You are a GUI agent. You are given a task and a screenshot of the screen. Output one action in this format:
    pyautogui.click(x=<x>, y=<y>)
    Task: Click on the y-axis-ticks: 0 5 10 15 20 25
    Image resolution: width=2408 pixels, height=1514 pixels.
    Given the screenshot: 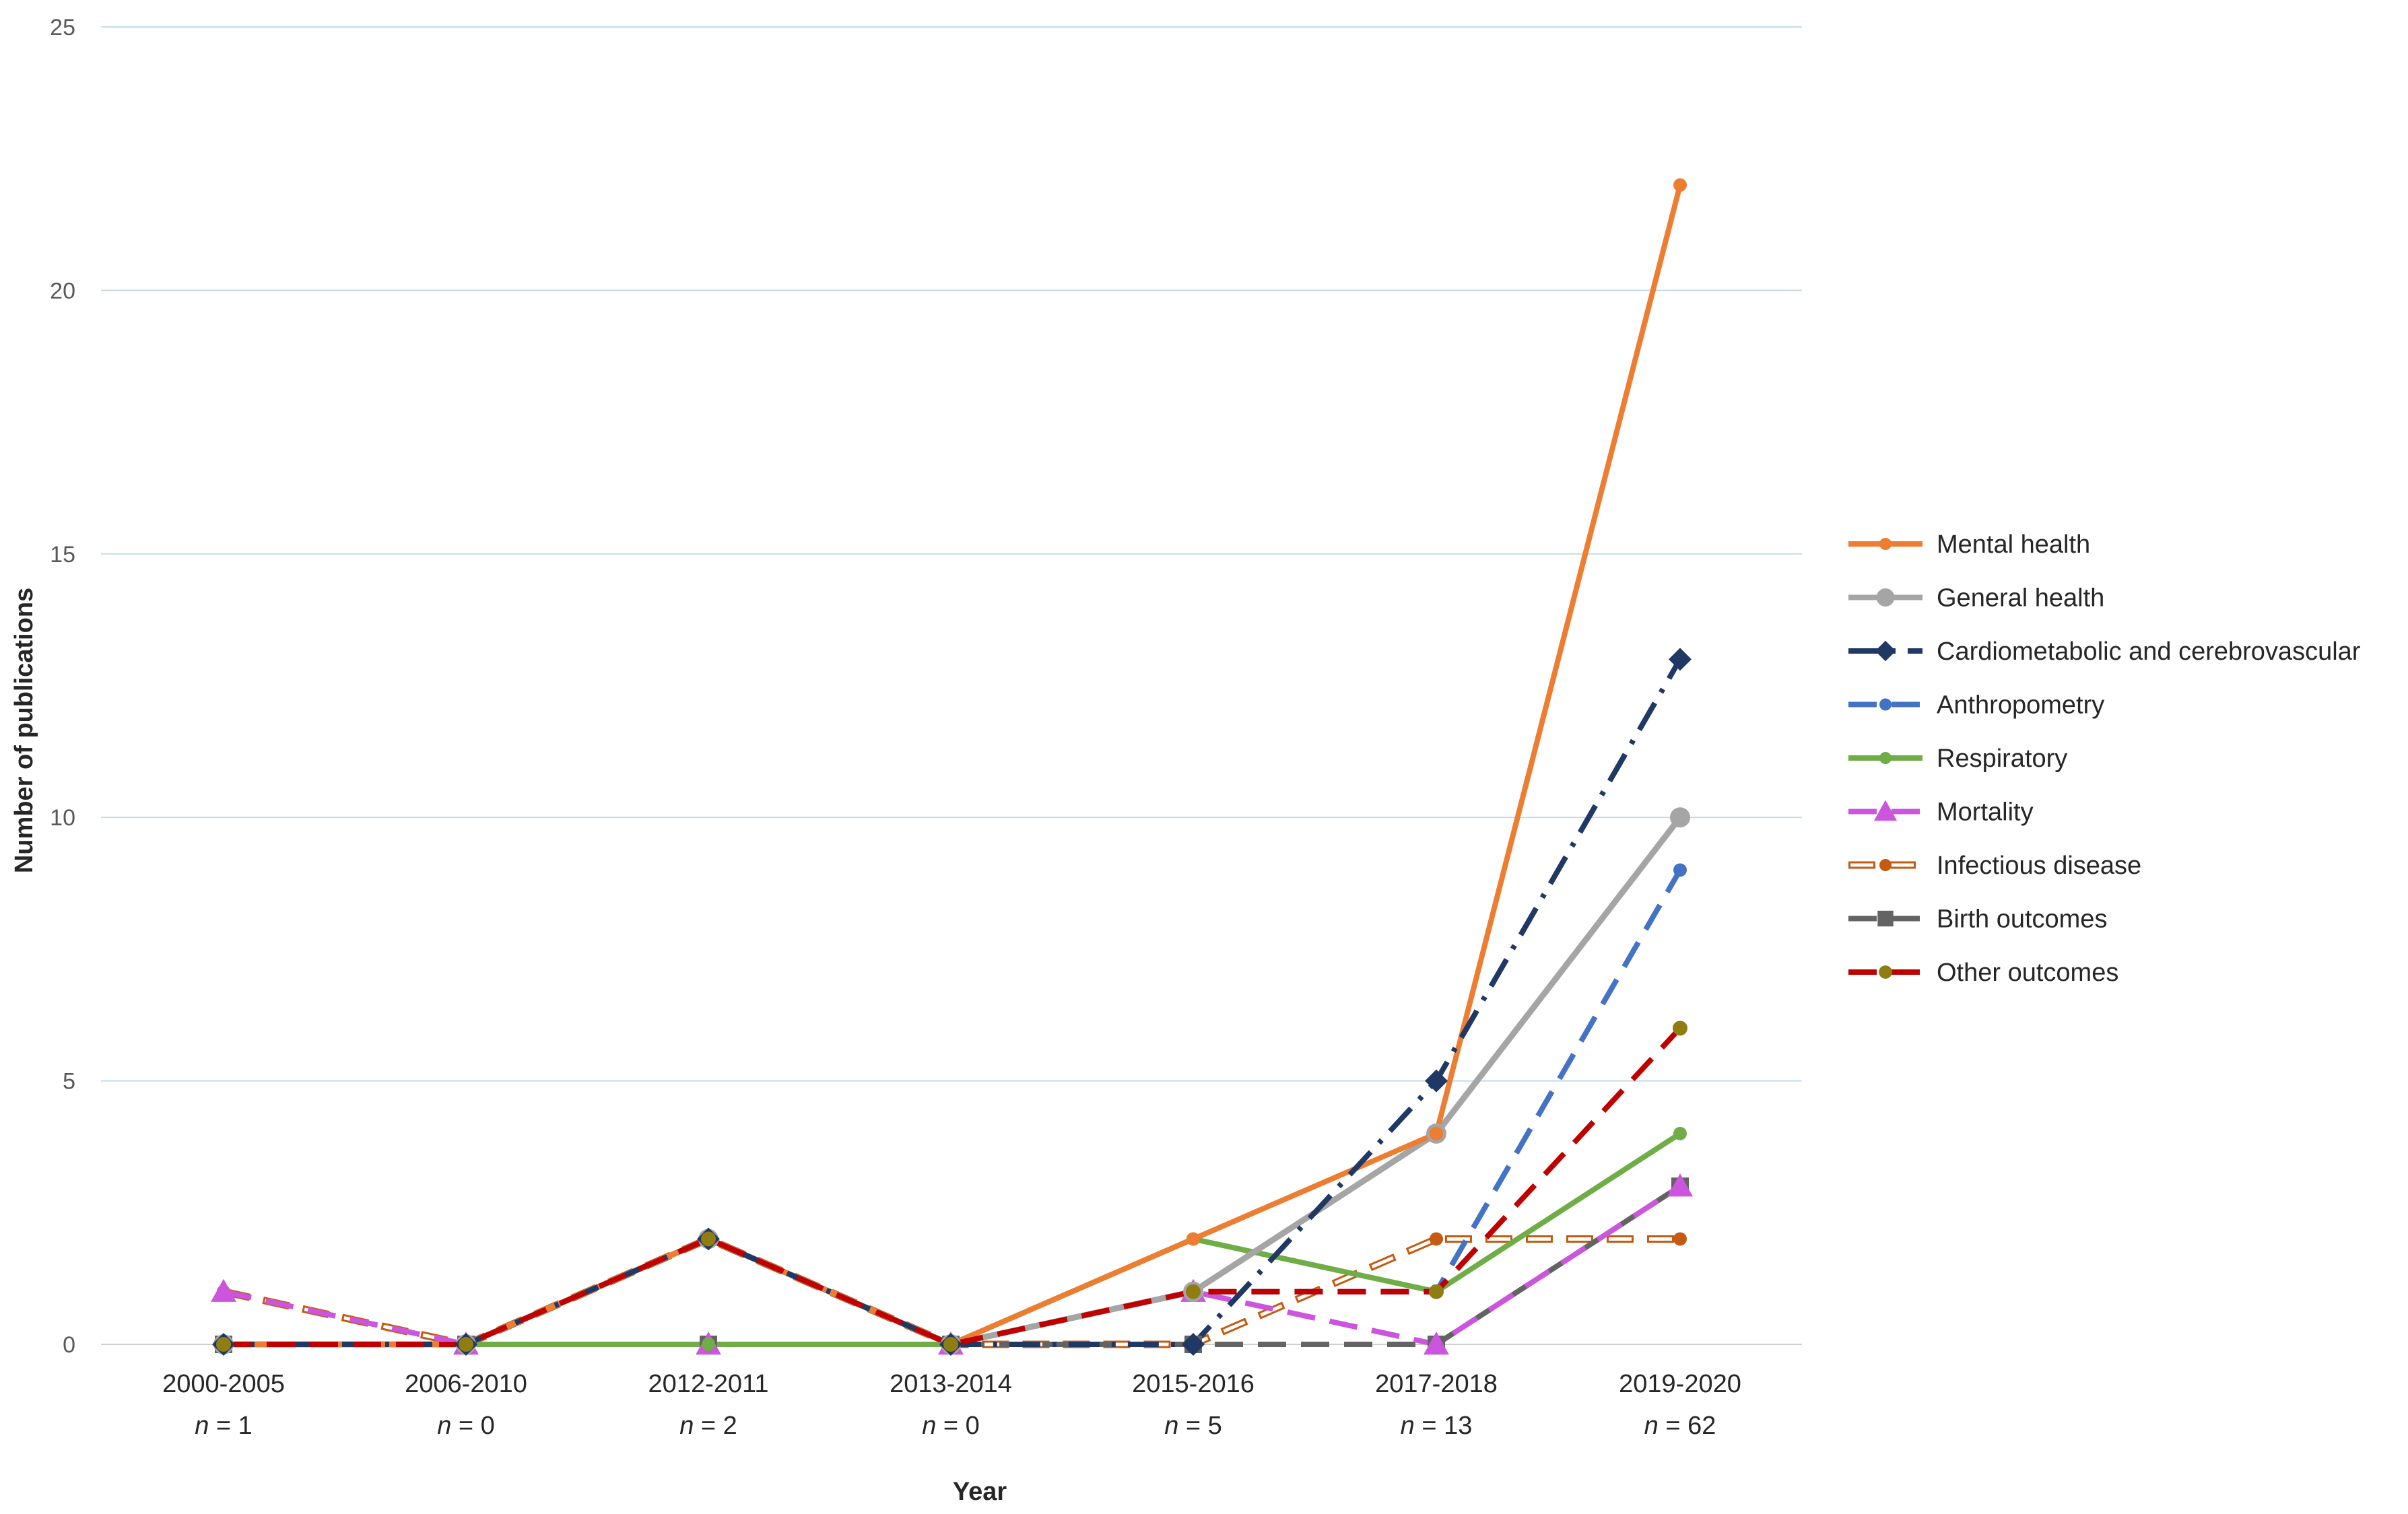 What is the action you would take?
    pyautogui.click(x=62, y=686)
    